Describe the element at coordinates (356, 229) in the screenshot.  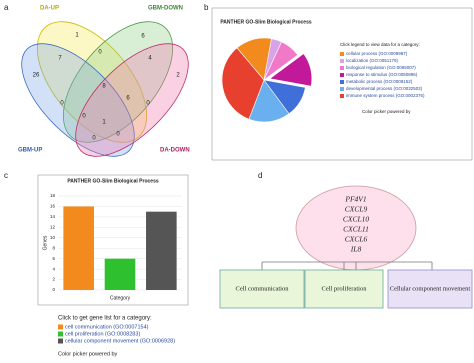
I see `gene: CXCL11` at that location.